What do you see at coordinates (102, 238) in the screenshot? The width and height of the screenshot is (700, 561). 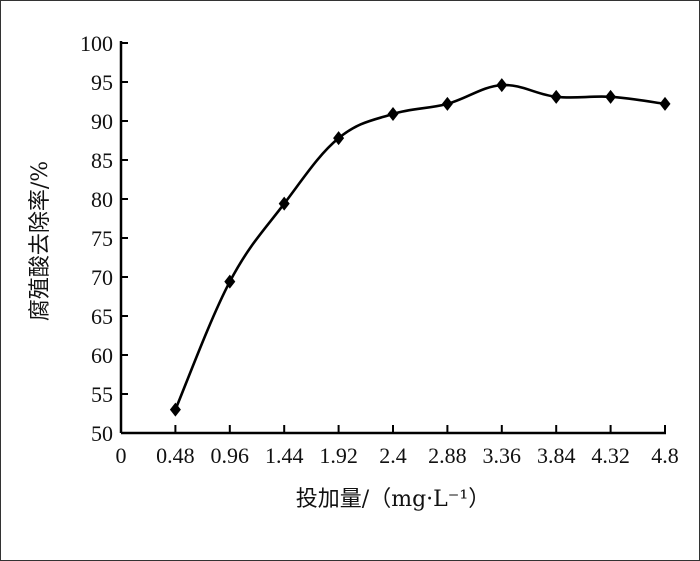 I see `y-tick-label: 75` at bounding box center [102, 238].